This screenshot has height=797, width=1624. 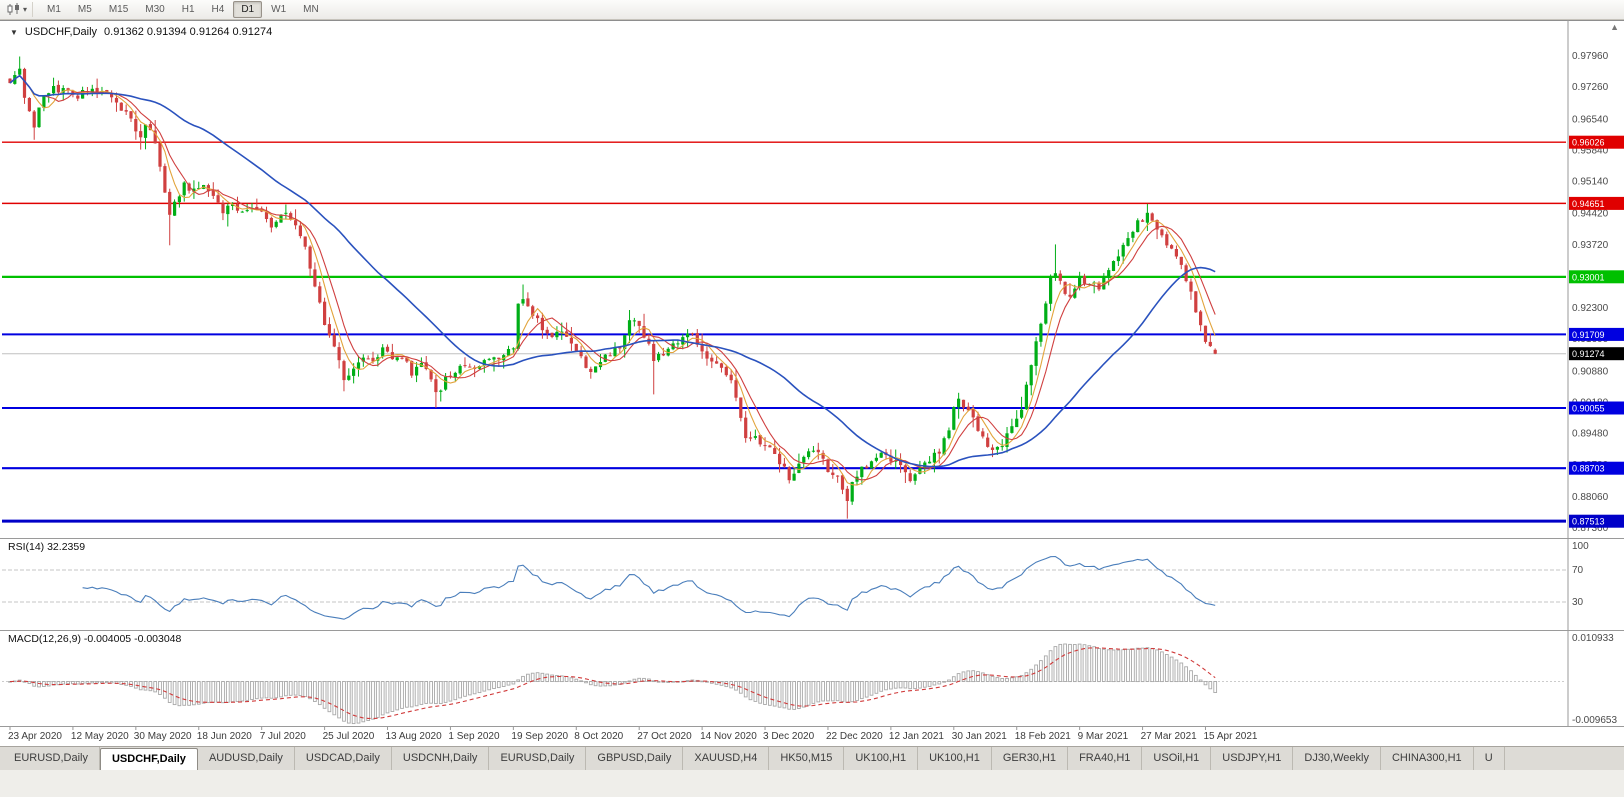 What do you see at coordinates (1590, 308) in the screenshot?
I see `svg-text: 0.92300` at bounding box center [1590, 308].